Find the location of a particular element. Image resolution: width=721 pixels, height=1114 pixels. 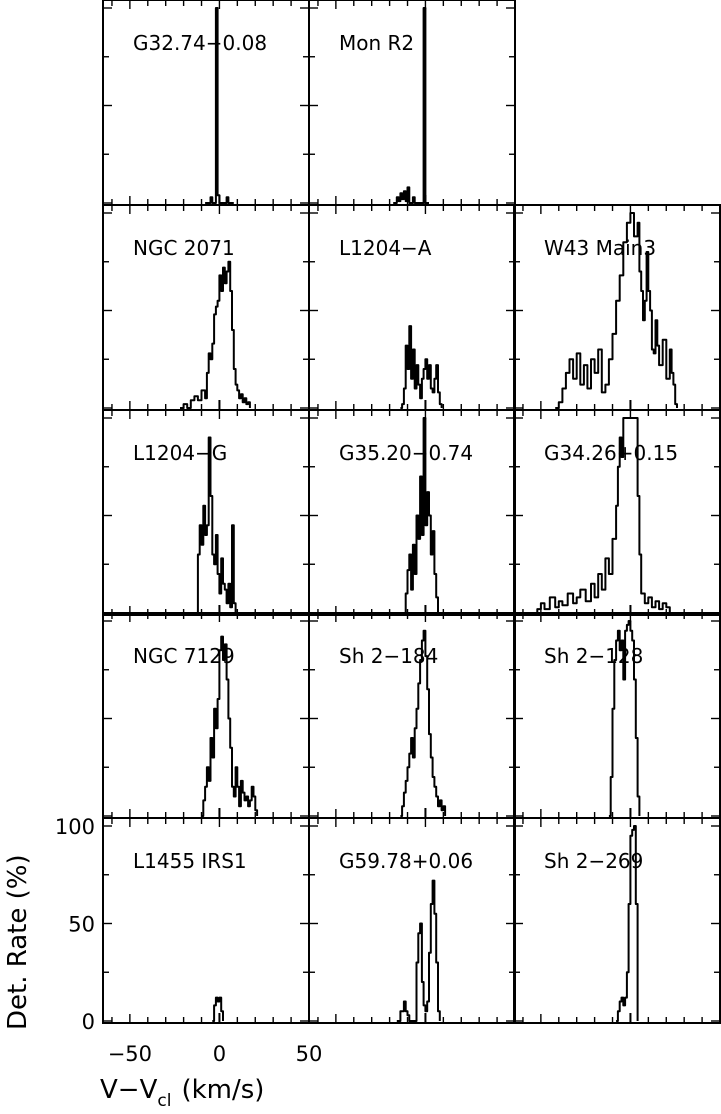

panel: NGC 7129 is located at coordinates (206, 715).